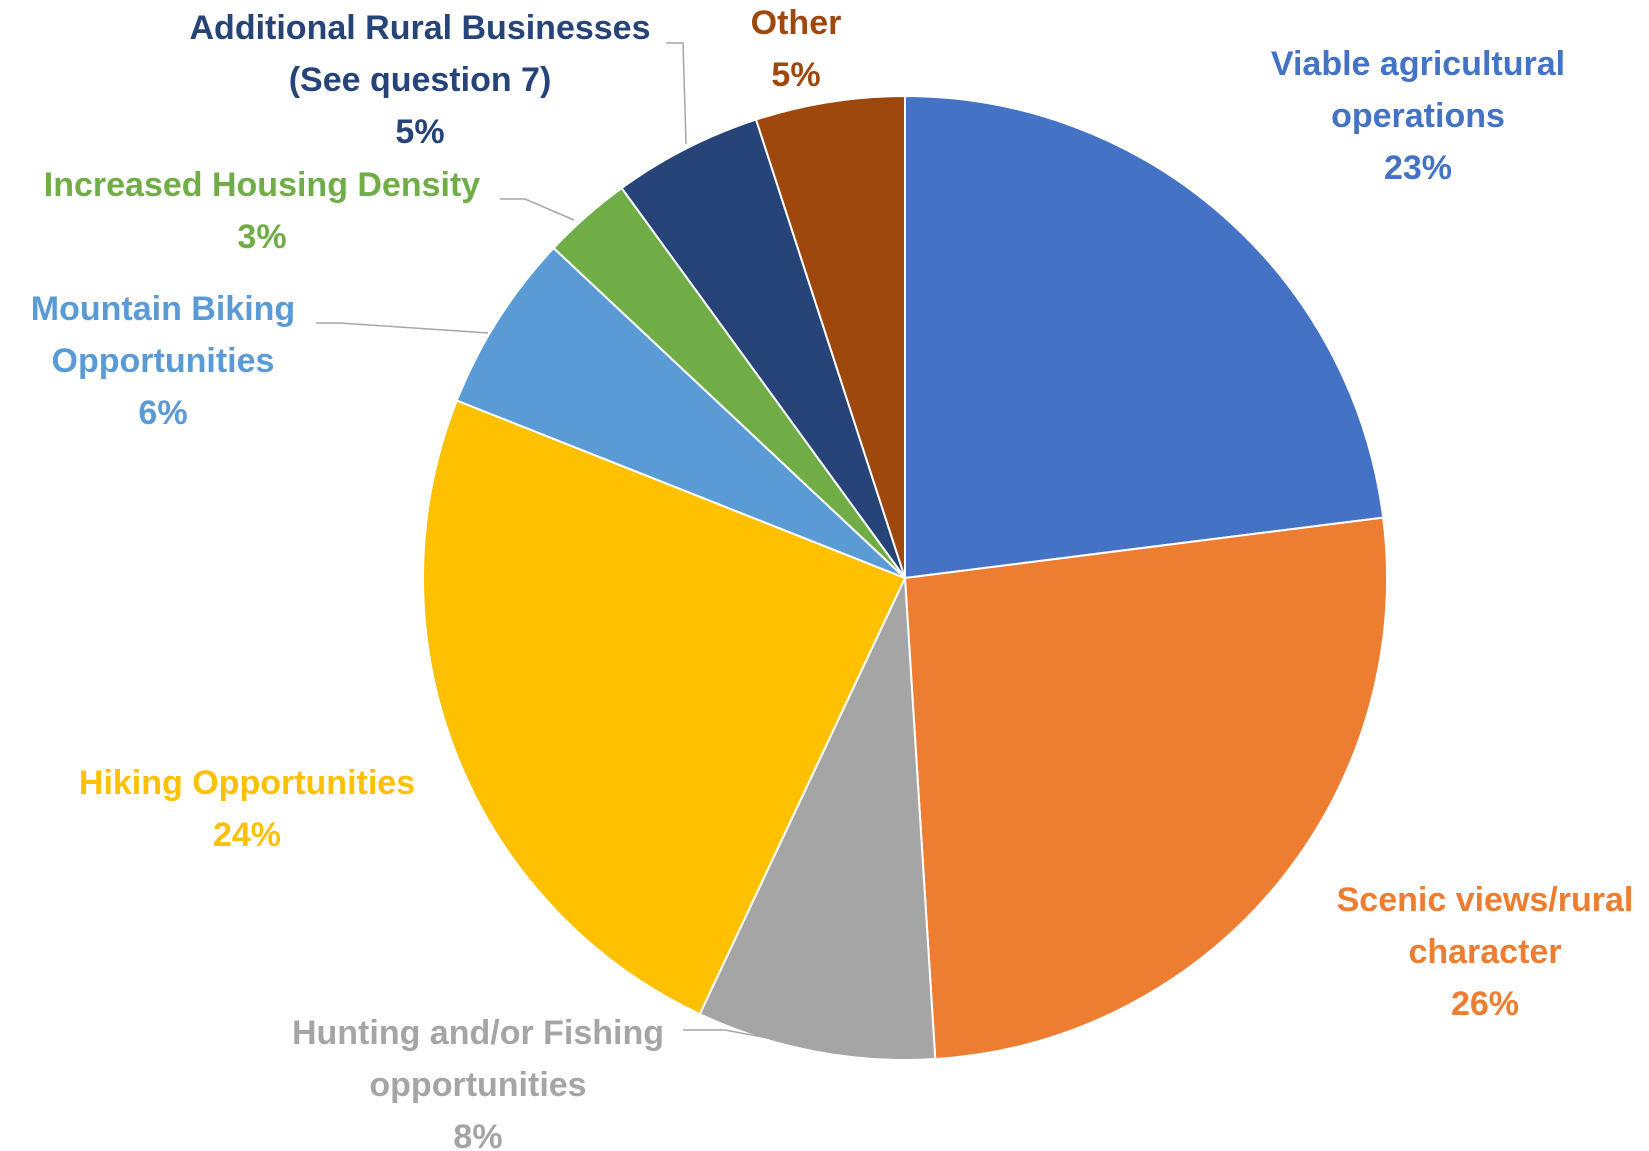 This screenshot has height=1151, width=1649. I want to click on slice-category-label: Mountain Biking, so click(163, 309).